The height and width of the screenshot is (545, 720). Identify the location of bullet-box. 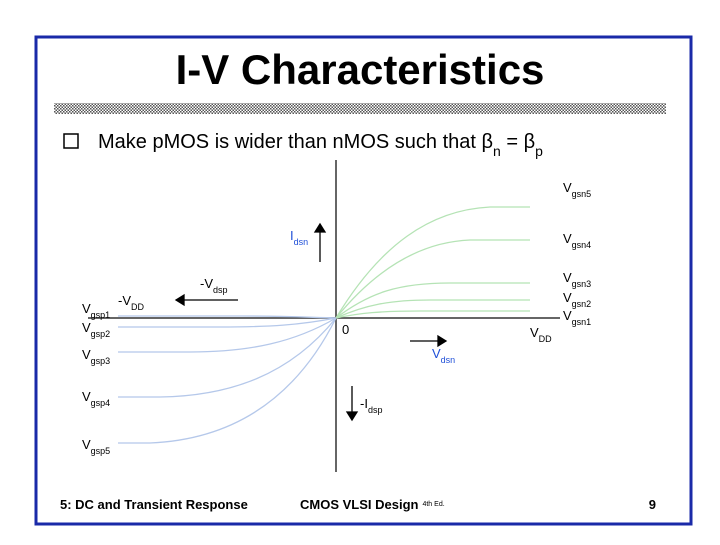
(71, 141).